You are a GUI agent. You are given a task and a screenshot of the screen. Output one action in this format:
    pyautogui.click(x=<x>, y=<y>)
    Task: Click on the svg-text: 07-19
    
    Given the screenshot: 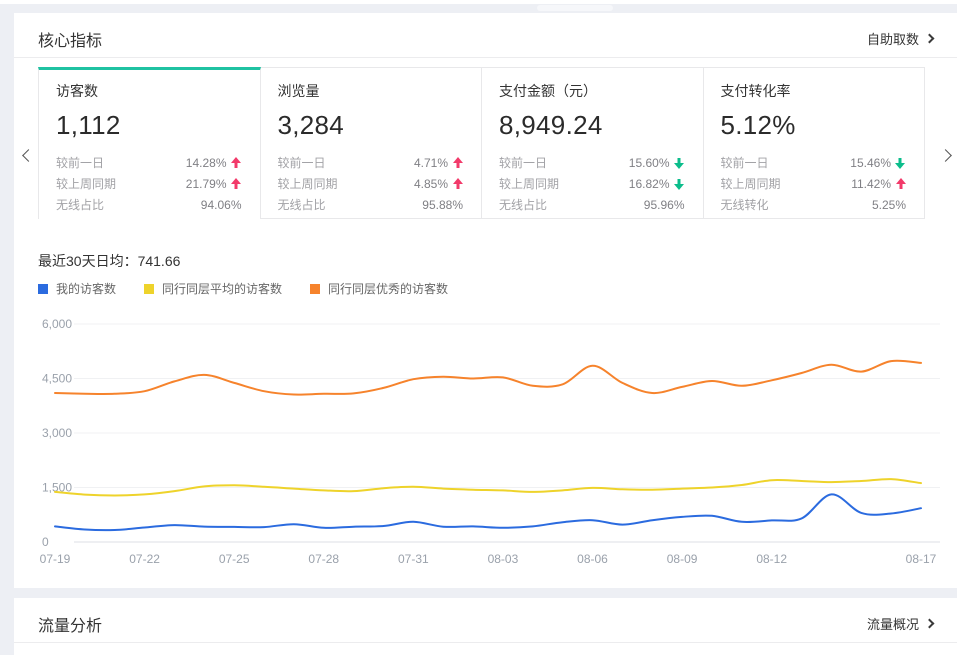 What is the action you would take?
    pyautogui.click(x=55, y=559)
    